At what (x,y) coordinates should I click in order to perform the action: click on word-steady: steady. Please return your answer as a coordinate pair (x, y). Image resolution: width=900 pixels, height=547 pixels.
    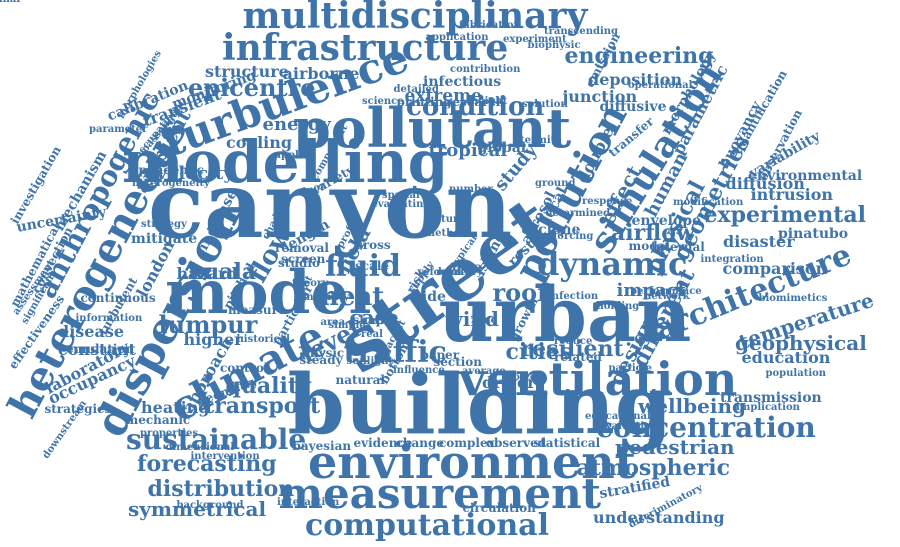
    Looking at the image, I should click on (321, 360).